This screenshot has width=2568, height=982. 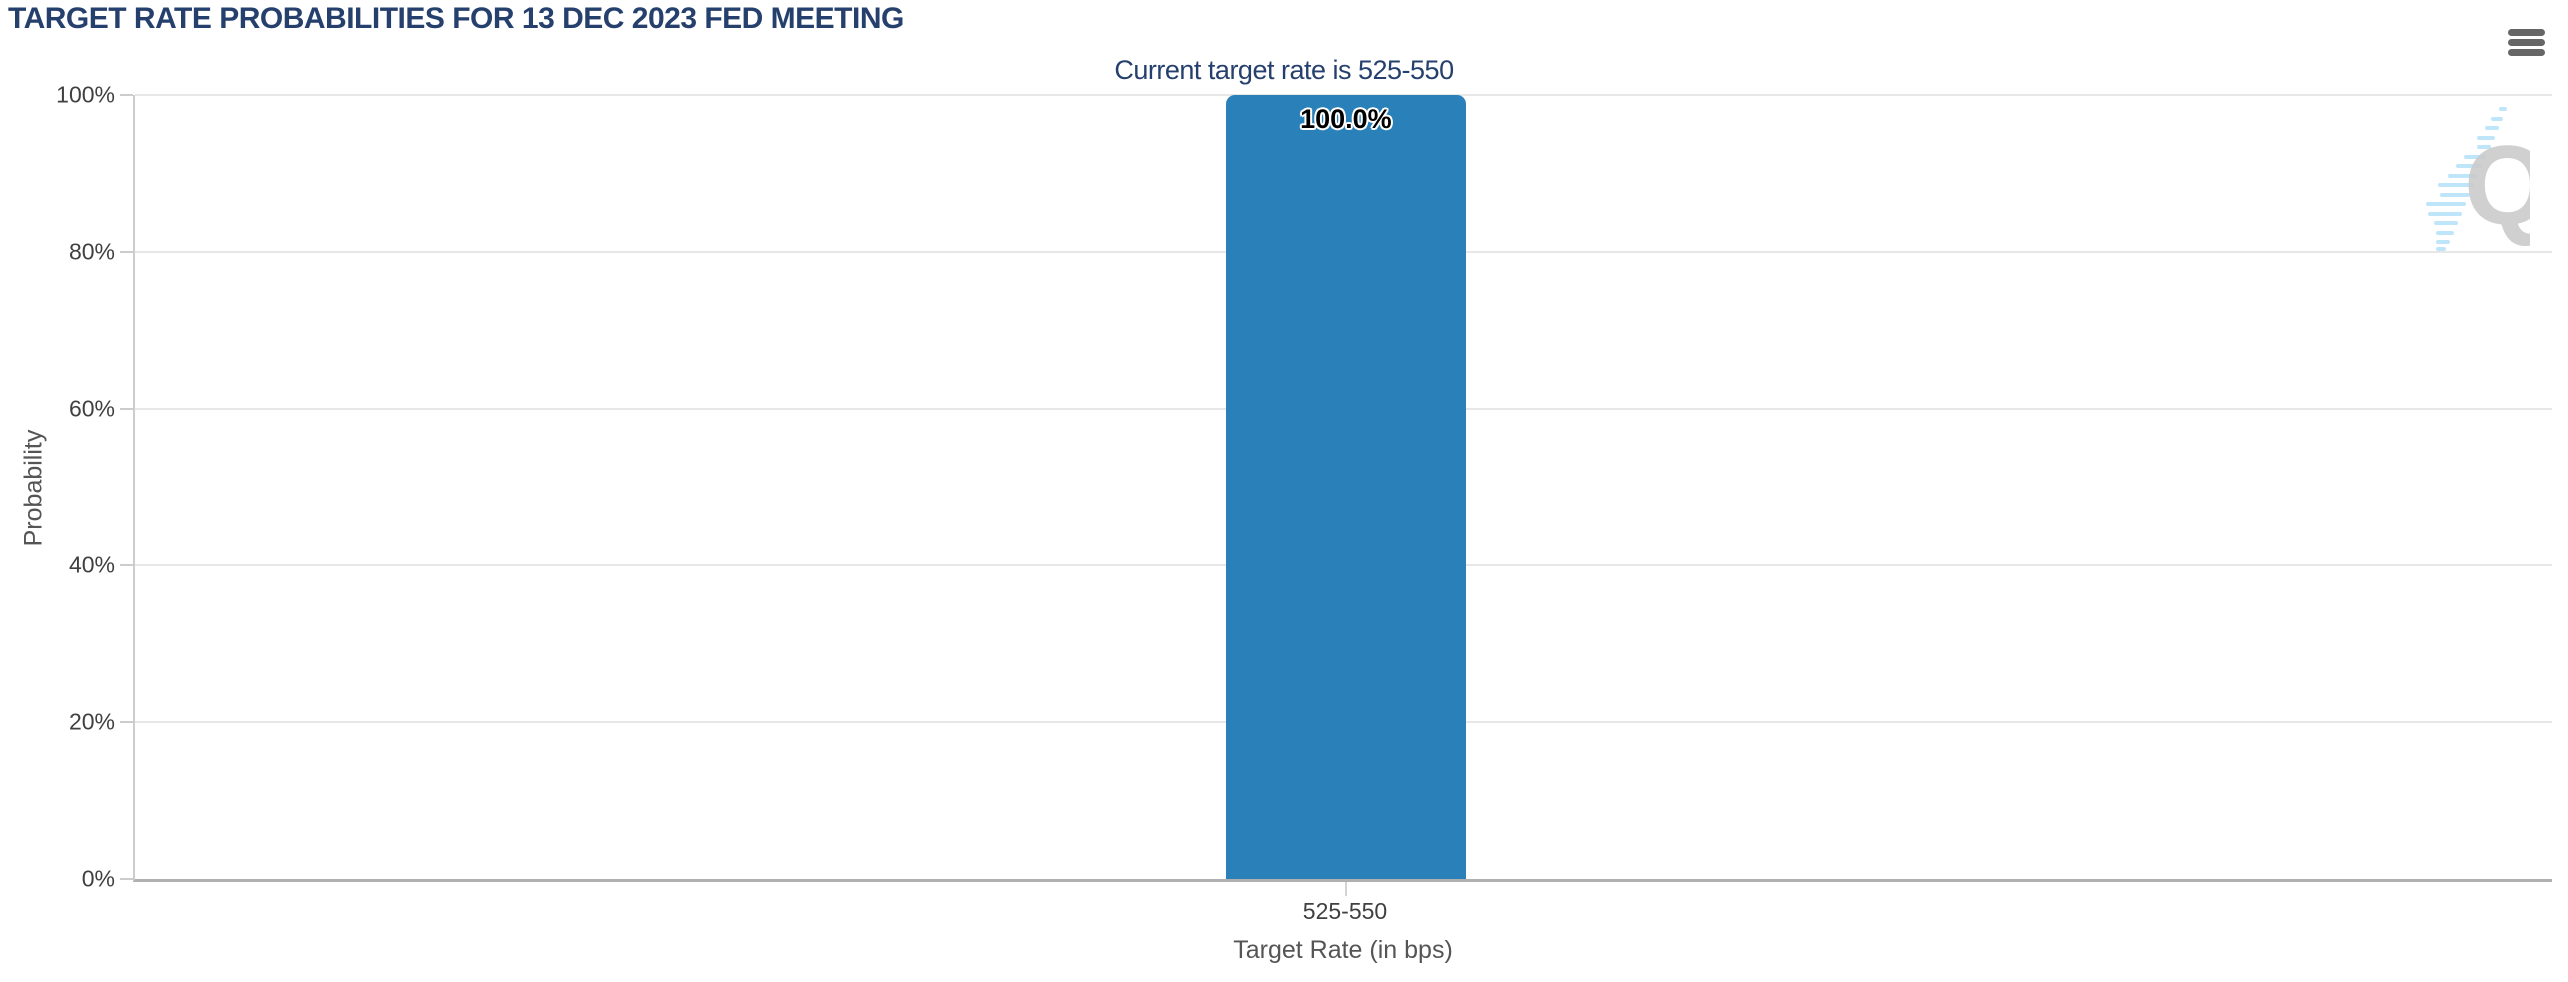 I want to click on y-axis-title: Probability, so click(x=33, y=488).